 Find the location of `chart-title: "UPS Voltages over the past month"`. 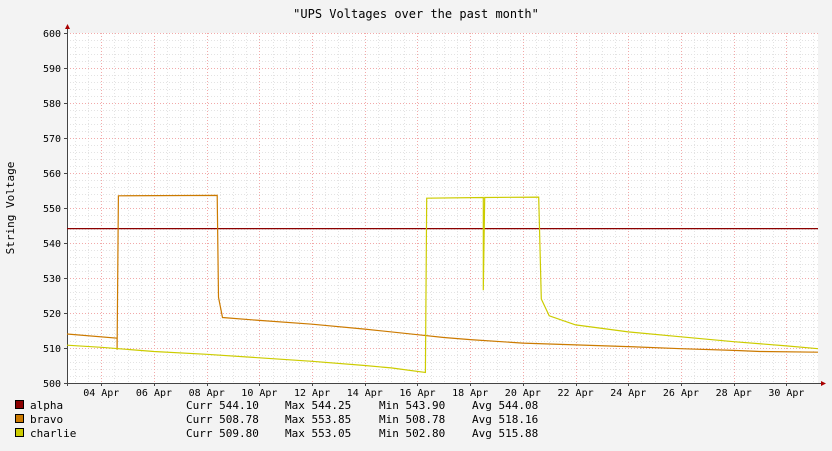

chart-title: "UPS Voltages over the past month" is located at coordinates (416, 14).